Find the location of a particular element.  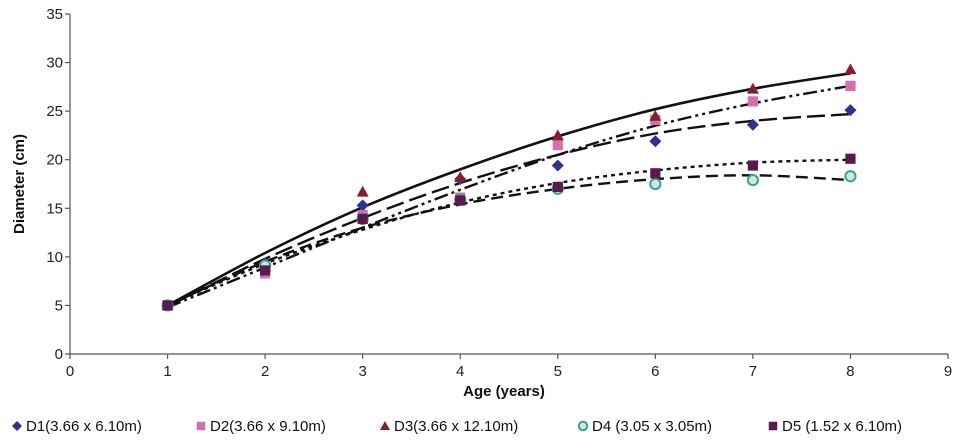

x-axis-title: Age (years) is located at coordinates (504, 391).